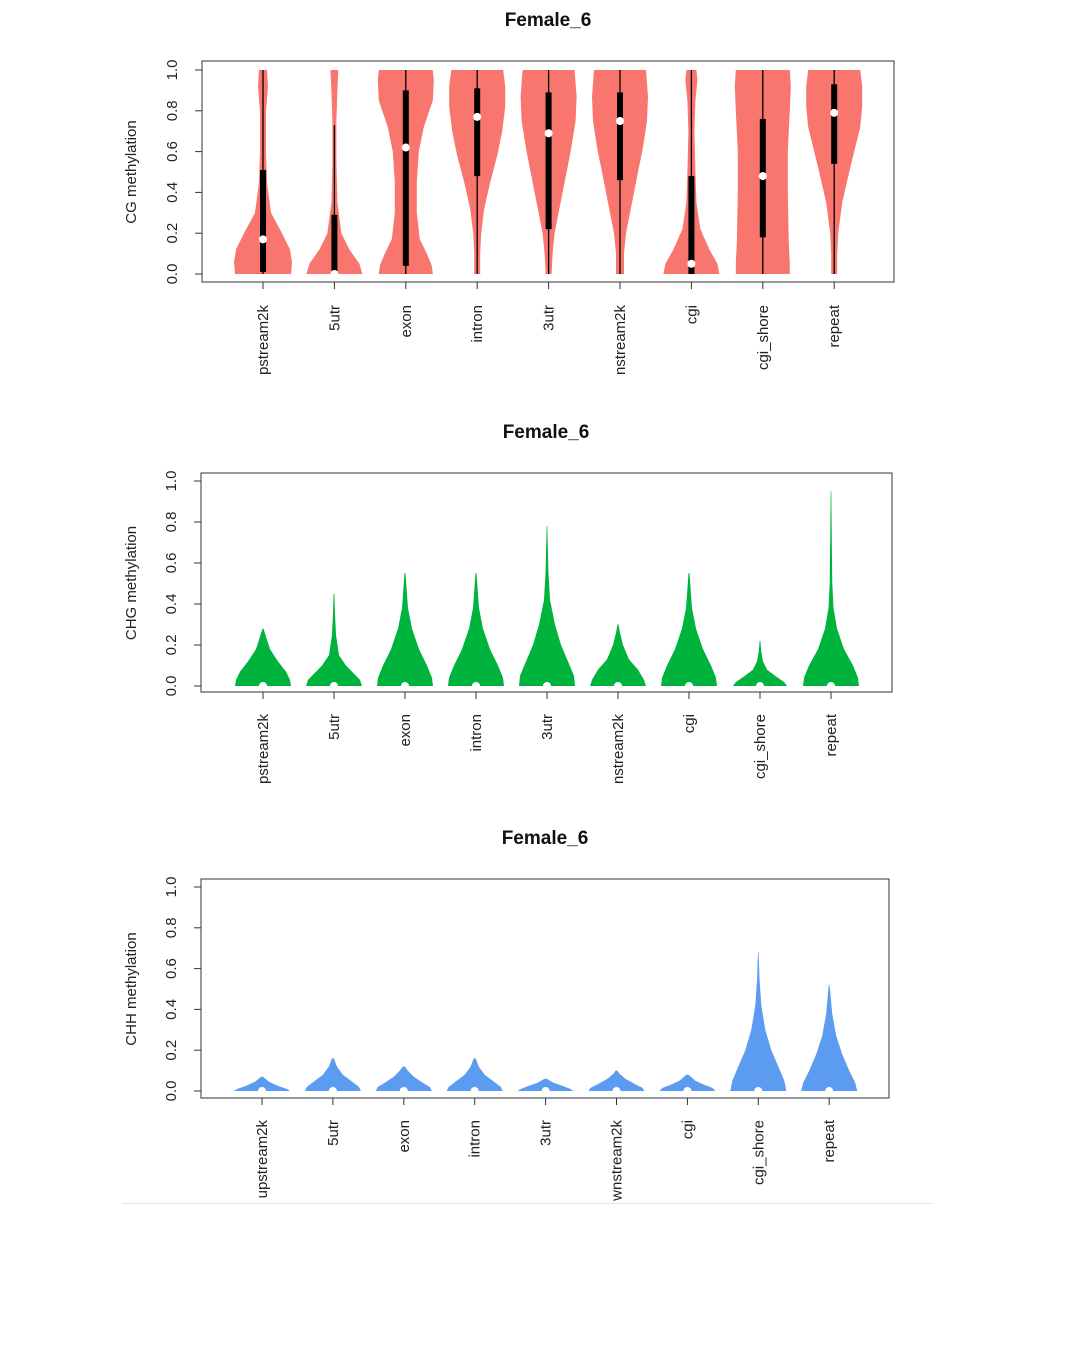  Describe the element at coordinates (171, 604) in the screenshot. I see `chg-y-tick-label: 0.4` at that location.